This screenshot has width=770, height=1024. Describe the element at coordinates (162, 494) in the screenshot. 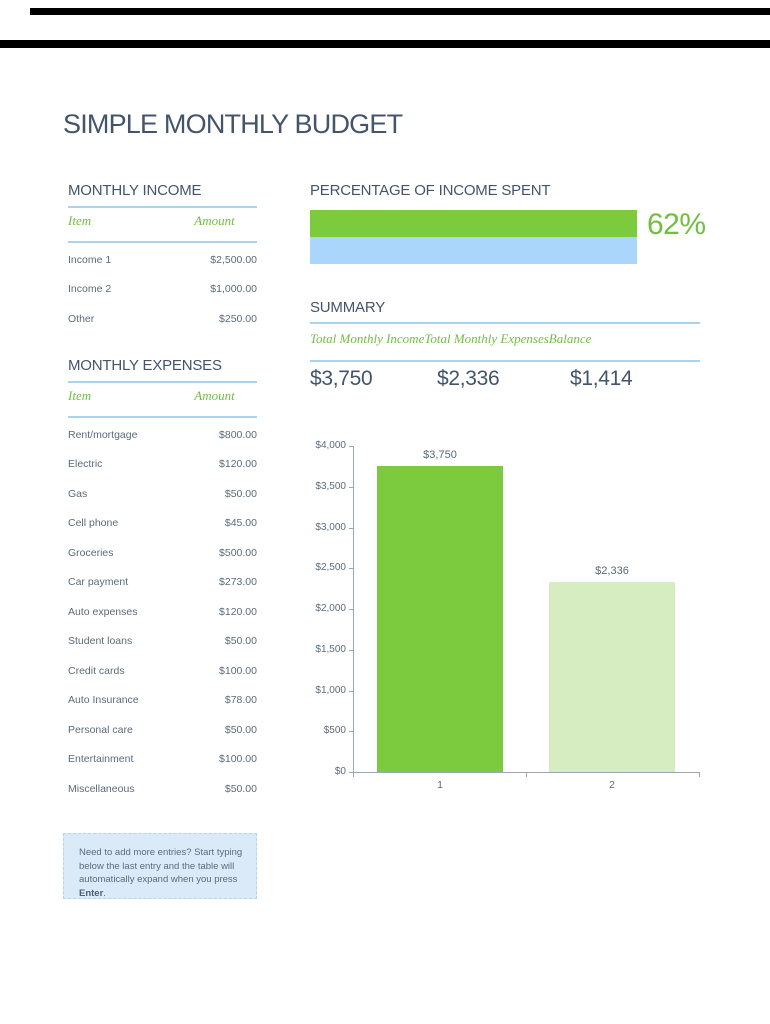

I see `expenses-row: Gas $50.00` at that location.